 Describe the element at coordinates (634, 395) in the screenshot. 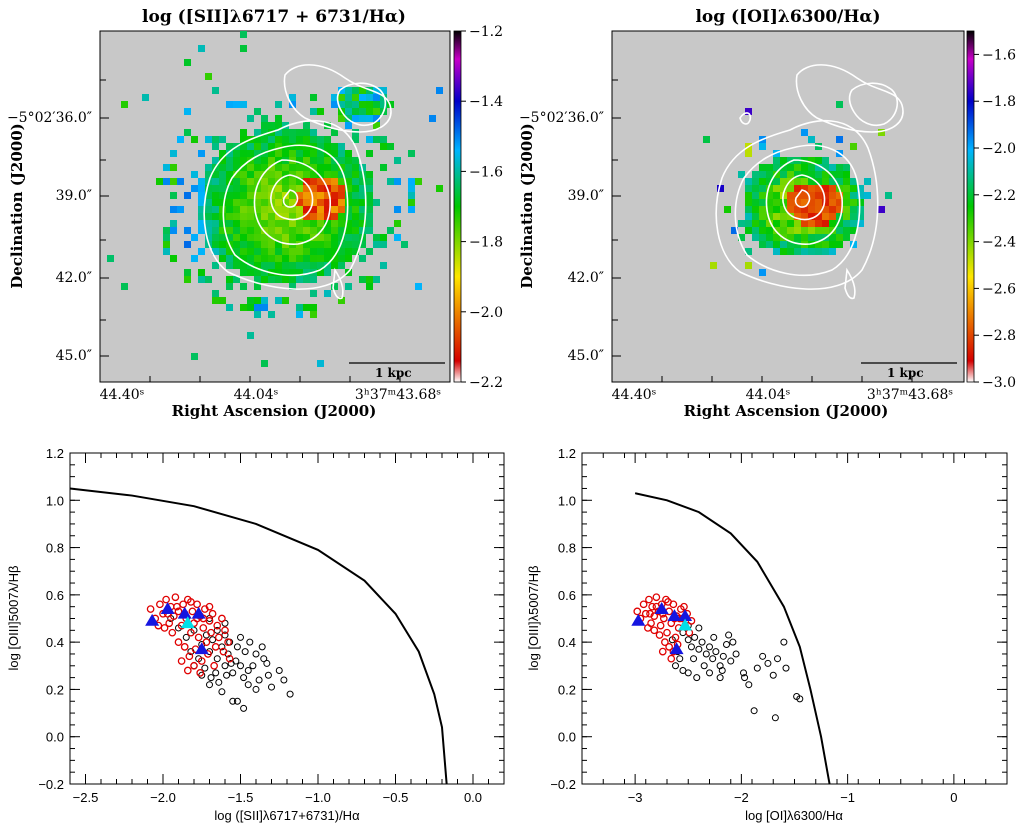

I see `x-tick-label: 44.40ˢ` at that location.